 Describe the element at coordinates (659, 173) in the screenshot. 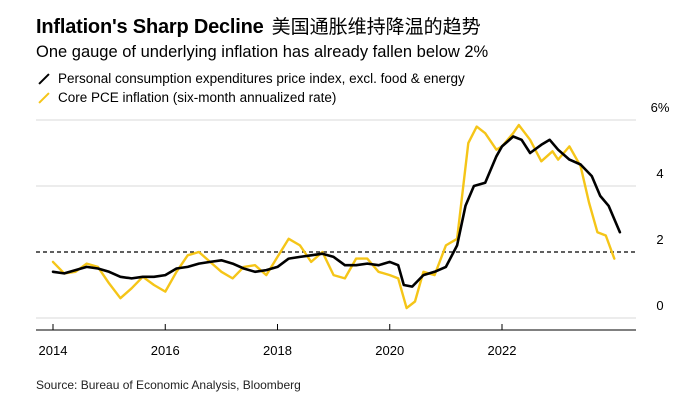

I see `y-tick-label: 4` at that location.